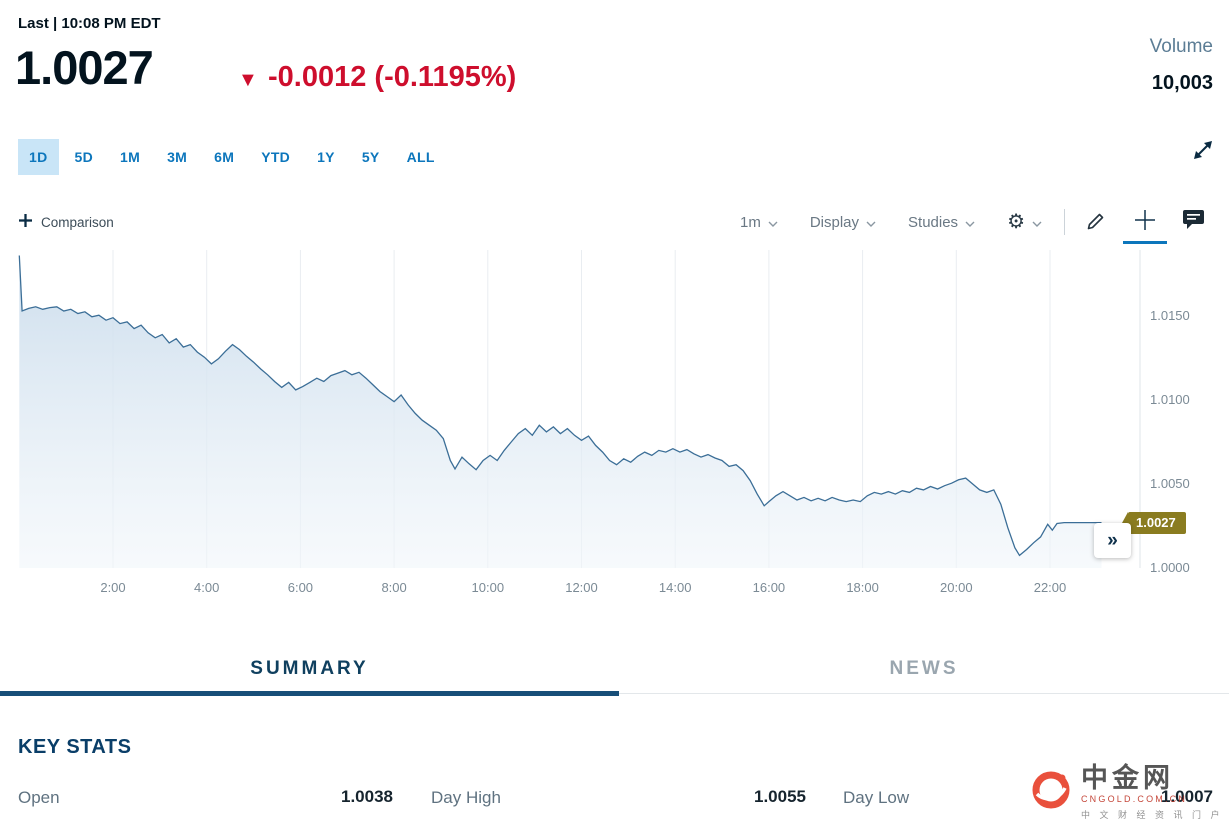 This screenshot has height=821, width=1229. I want to click on studies-dropdown: Studies, so click(941, 222).